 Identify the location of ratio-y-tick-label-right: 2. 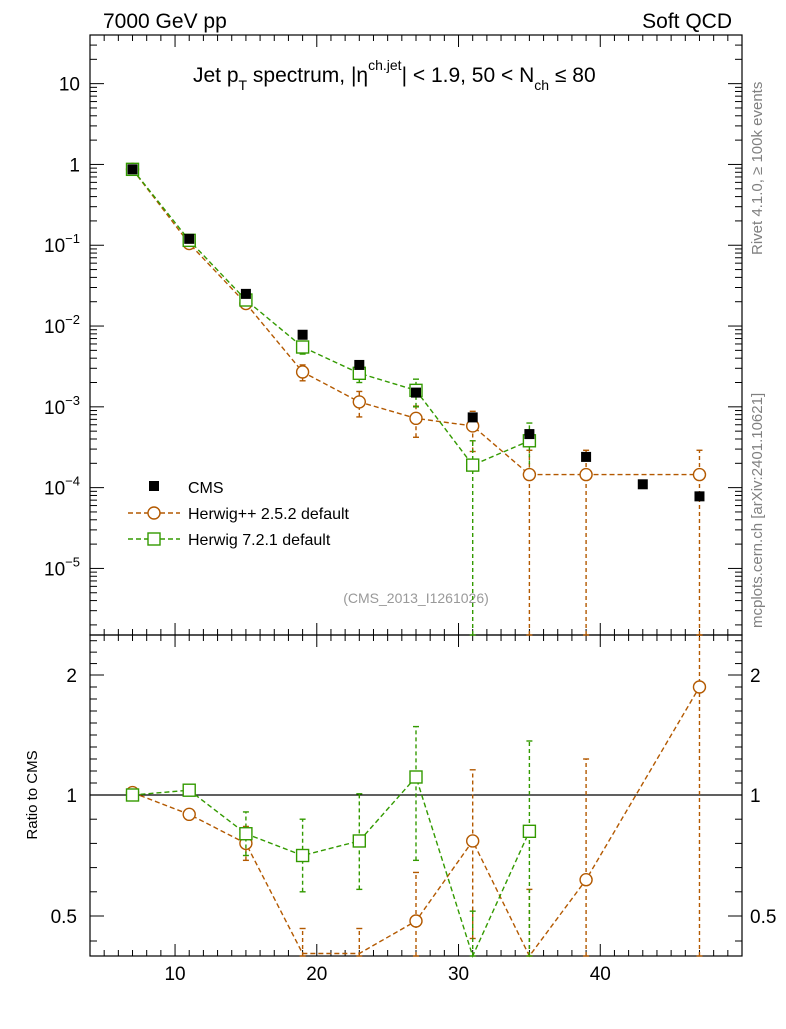
(755, 676).